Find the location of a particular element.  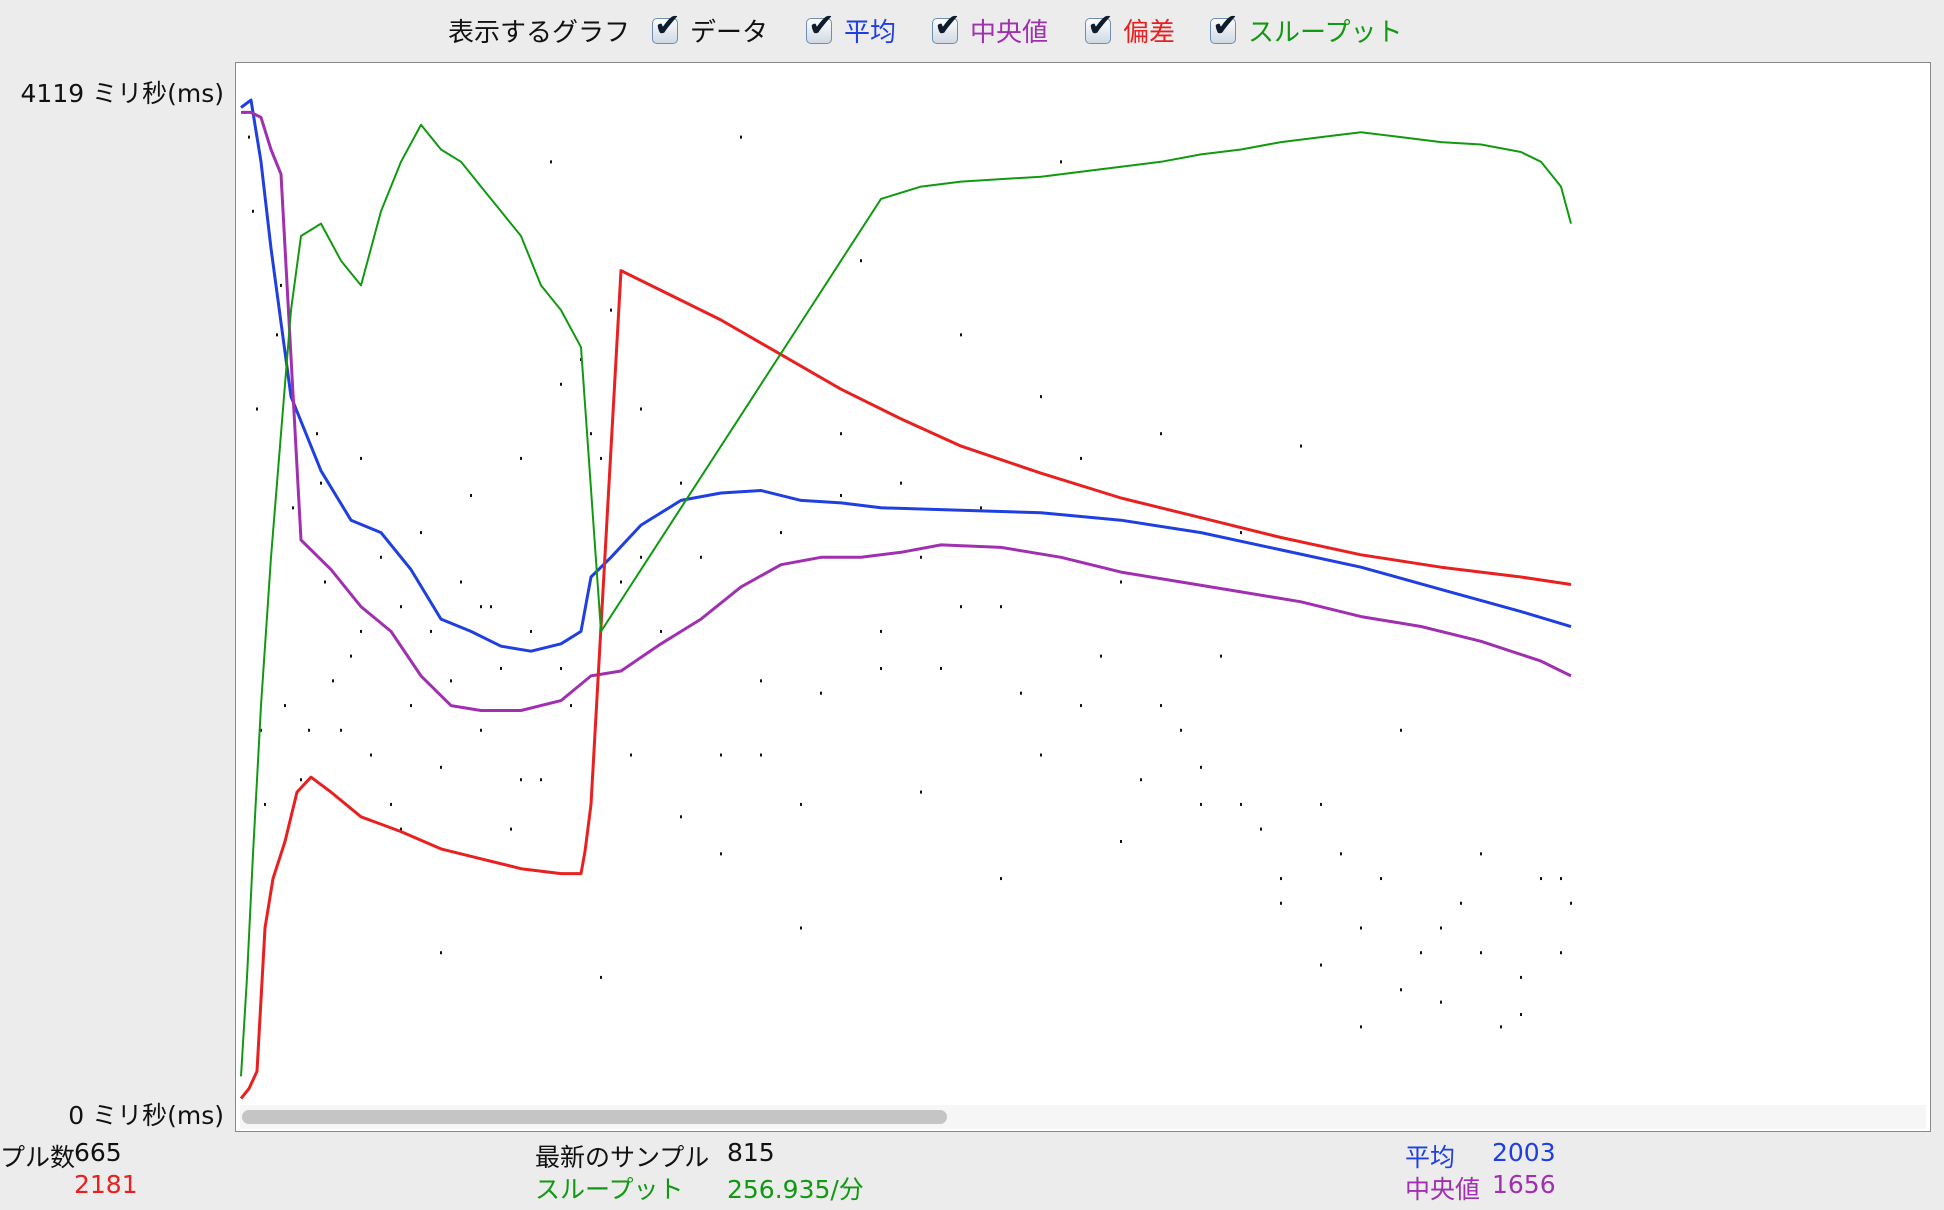

checkbox-average-box: ✔ is located at coordinates (820, 26).